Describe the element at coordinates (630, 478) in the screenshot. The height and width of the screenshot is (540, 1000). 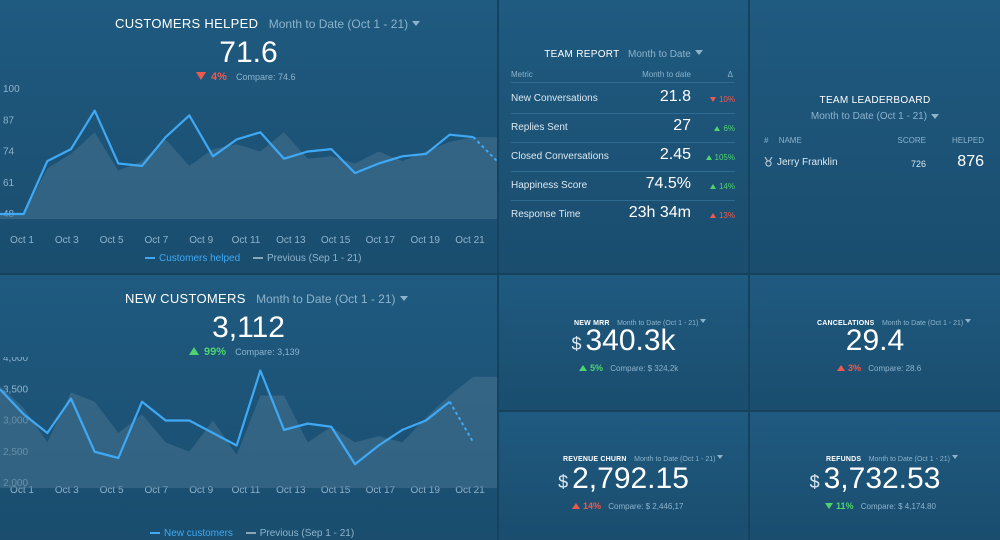
I see `revenue-churn-value: 2,792.15` at that location.